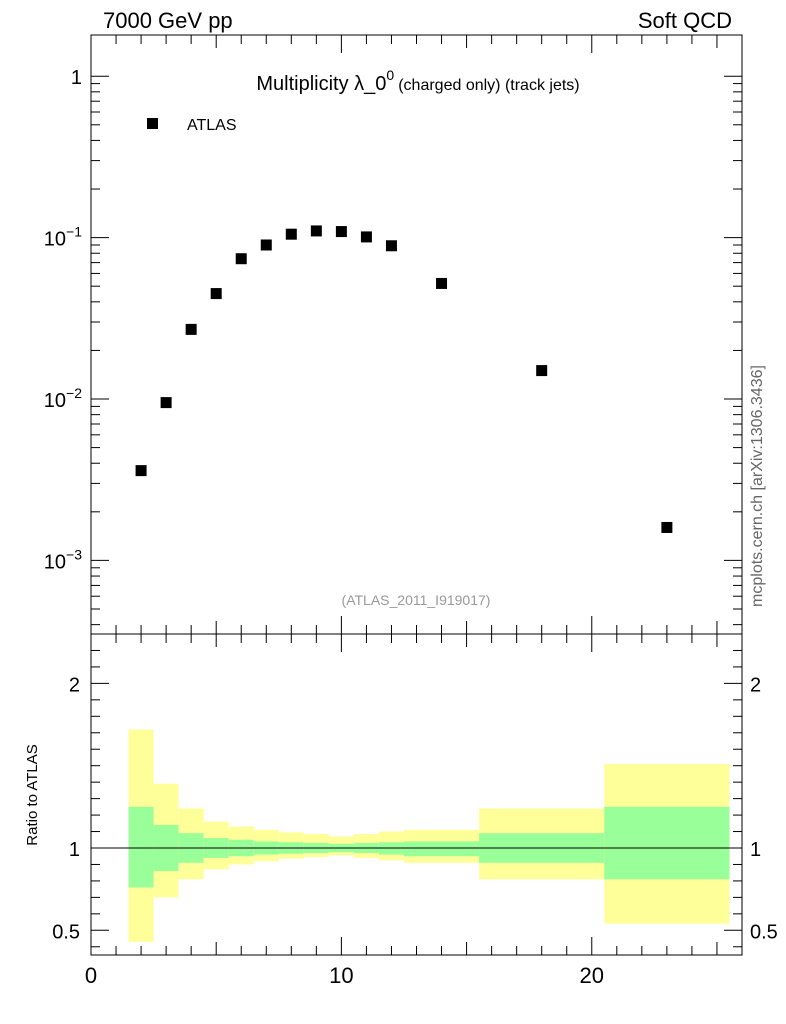 This screenshot has height=1024, width=786. Describe the element at coordinates (63, 398) in the screenshot. I see `y-tick-label: 10⁻²` at that location.